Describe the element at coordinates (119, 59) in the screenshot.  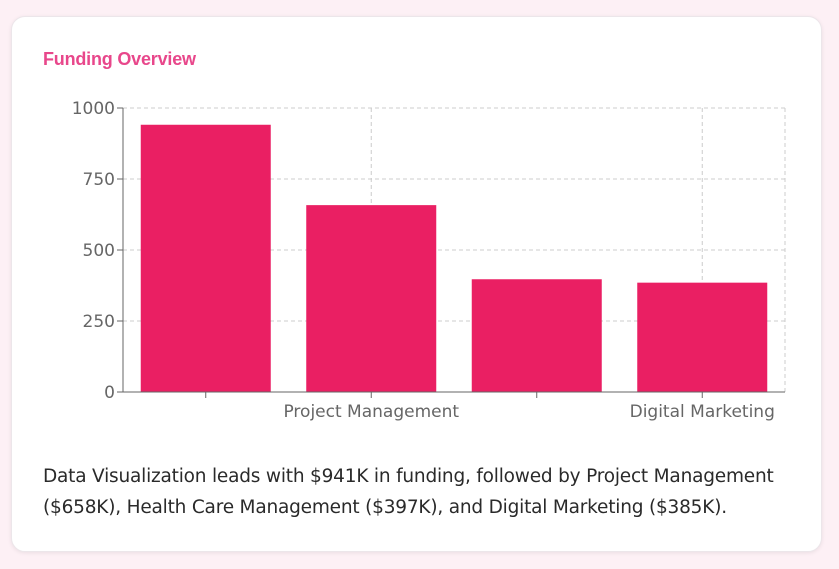
I see `card-title: Funding Overview` at that location.